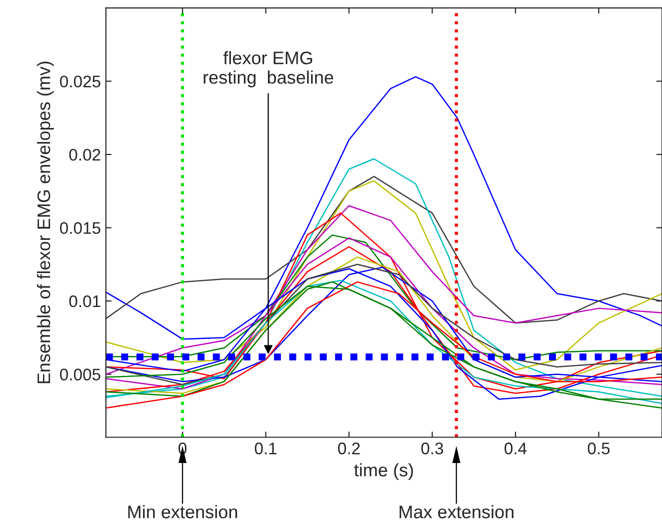  I want to click on text: Min extension, so click(183, 511).